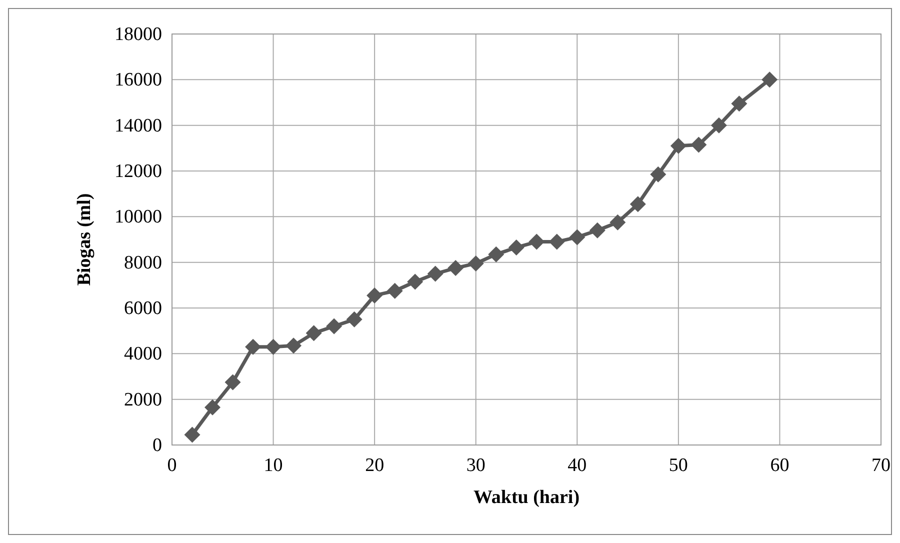 This screenshot has width=900, height=543. What do you see at coordinates (138, 171) in the screenshot?
I see `y-tick-label: 12000` at bounding box center [138, 171].